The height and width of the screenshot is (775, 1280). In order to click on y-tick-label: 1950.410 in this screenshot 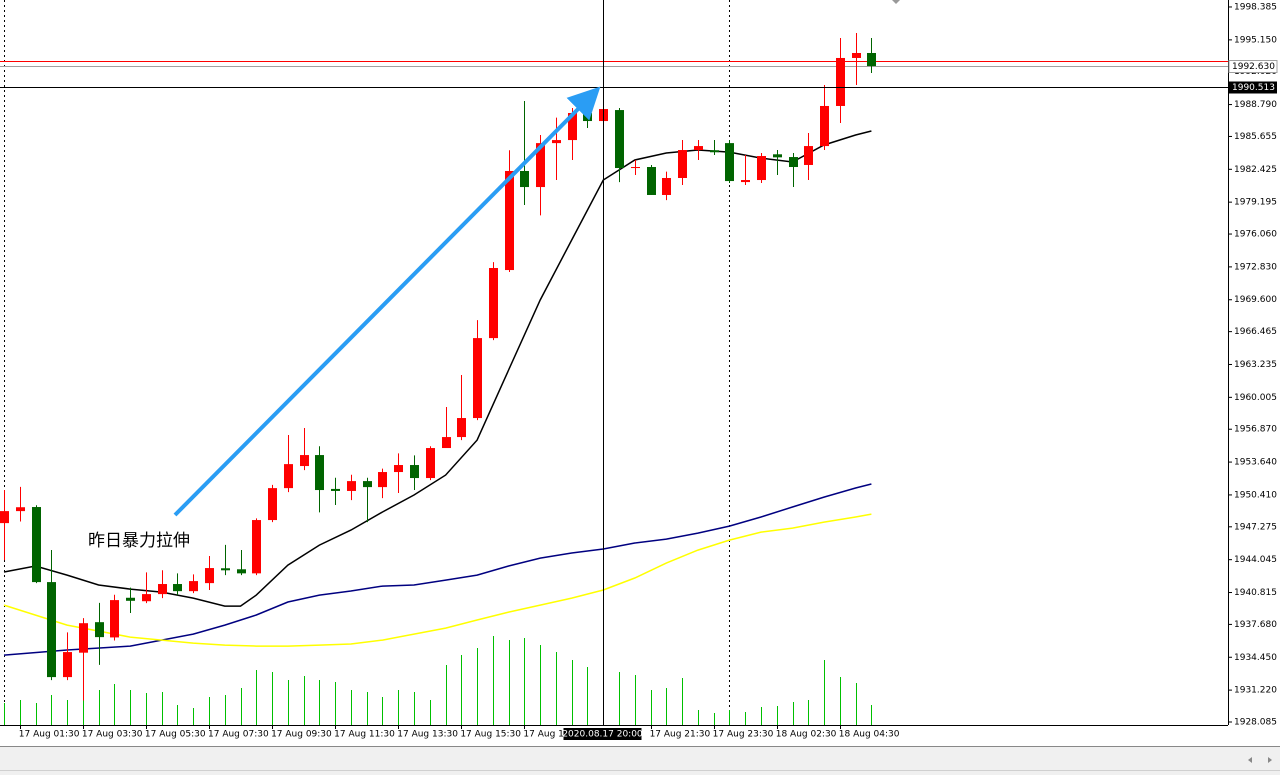, I will do `click(1255, 495)`.